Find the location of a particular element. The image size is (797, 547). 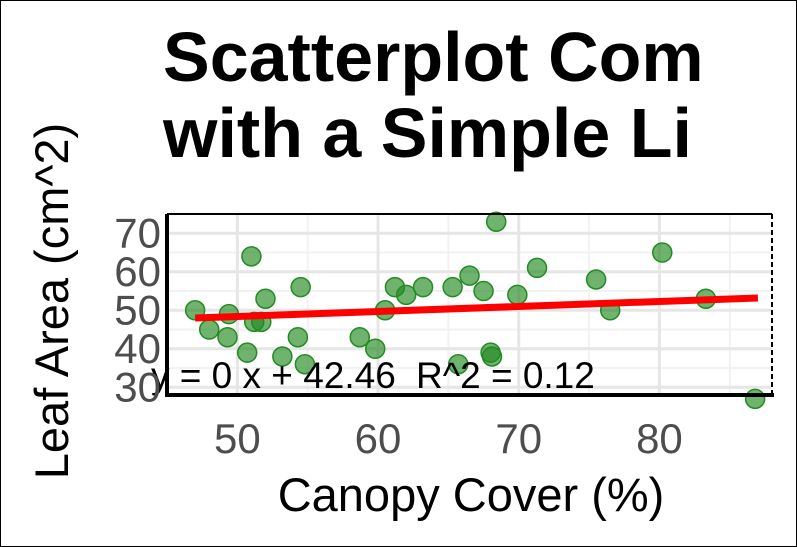

x-tick-label: 50 is located at coordinates (237, 438).